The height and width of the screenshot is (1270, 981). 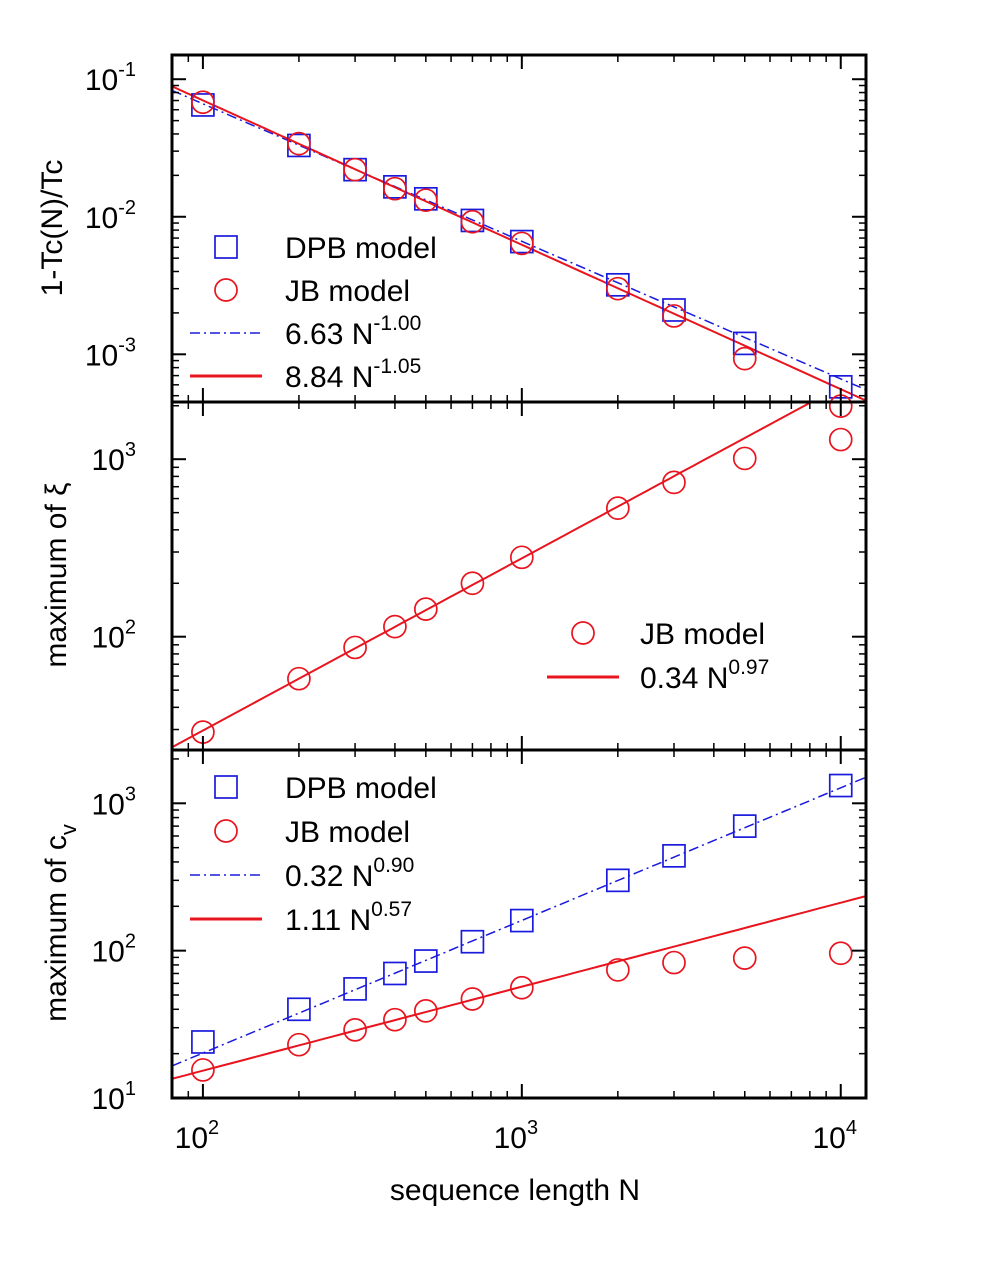 I want to click on legend-label: 0.32 N0.90, so click(x=349, y=873).